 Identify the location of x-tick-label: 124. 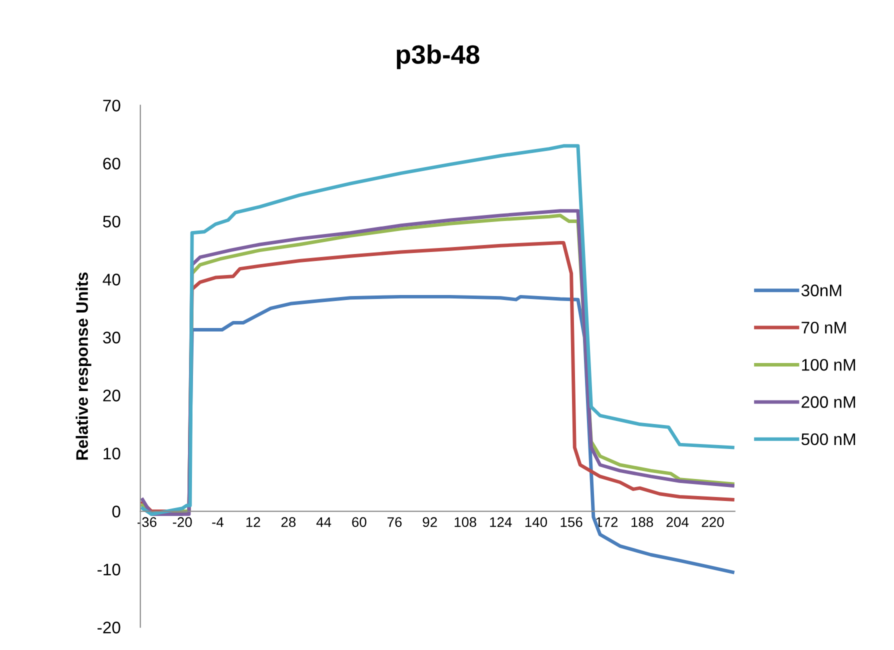
(501, 522).